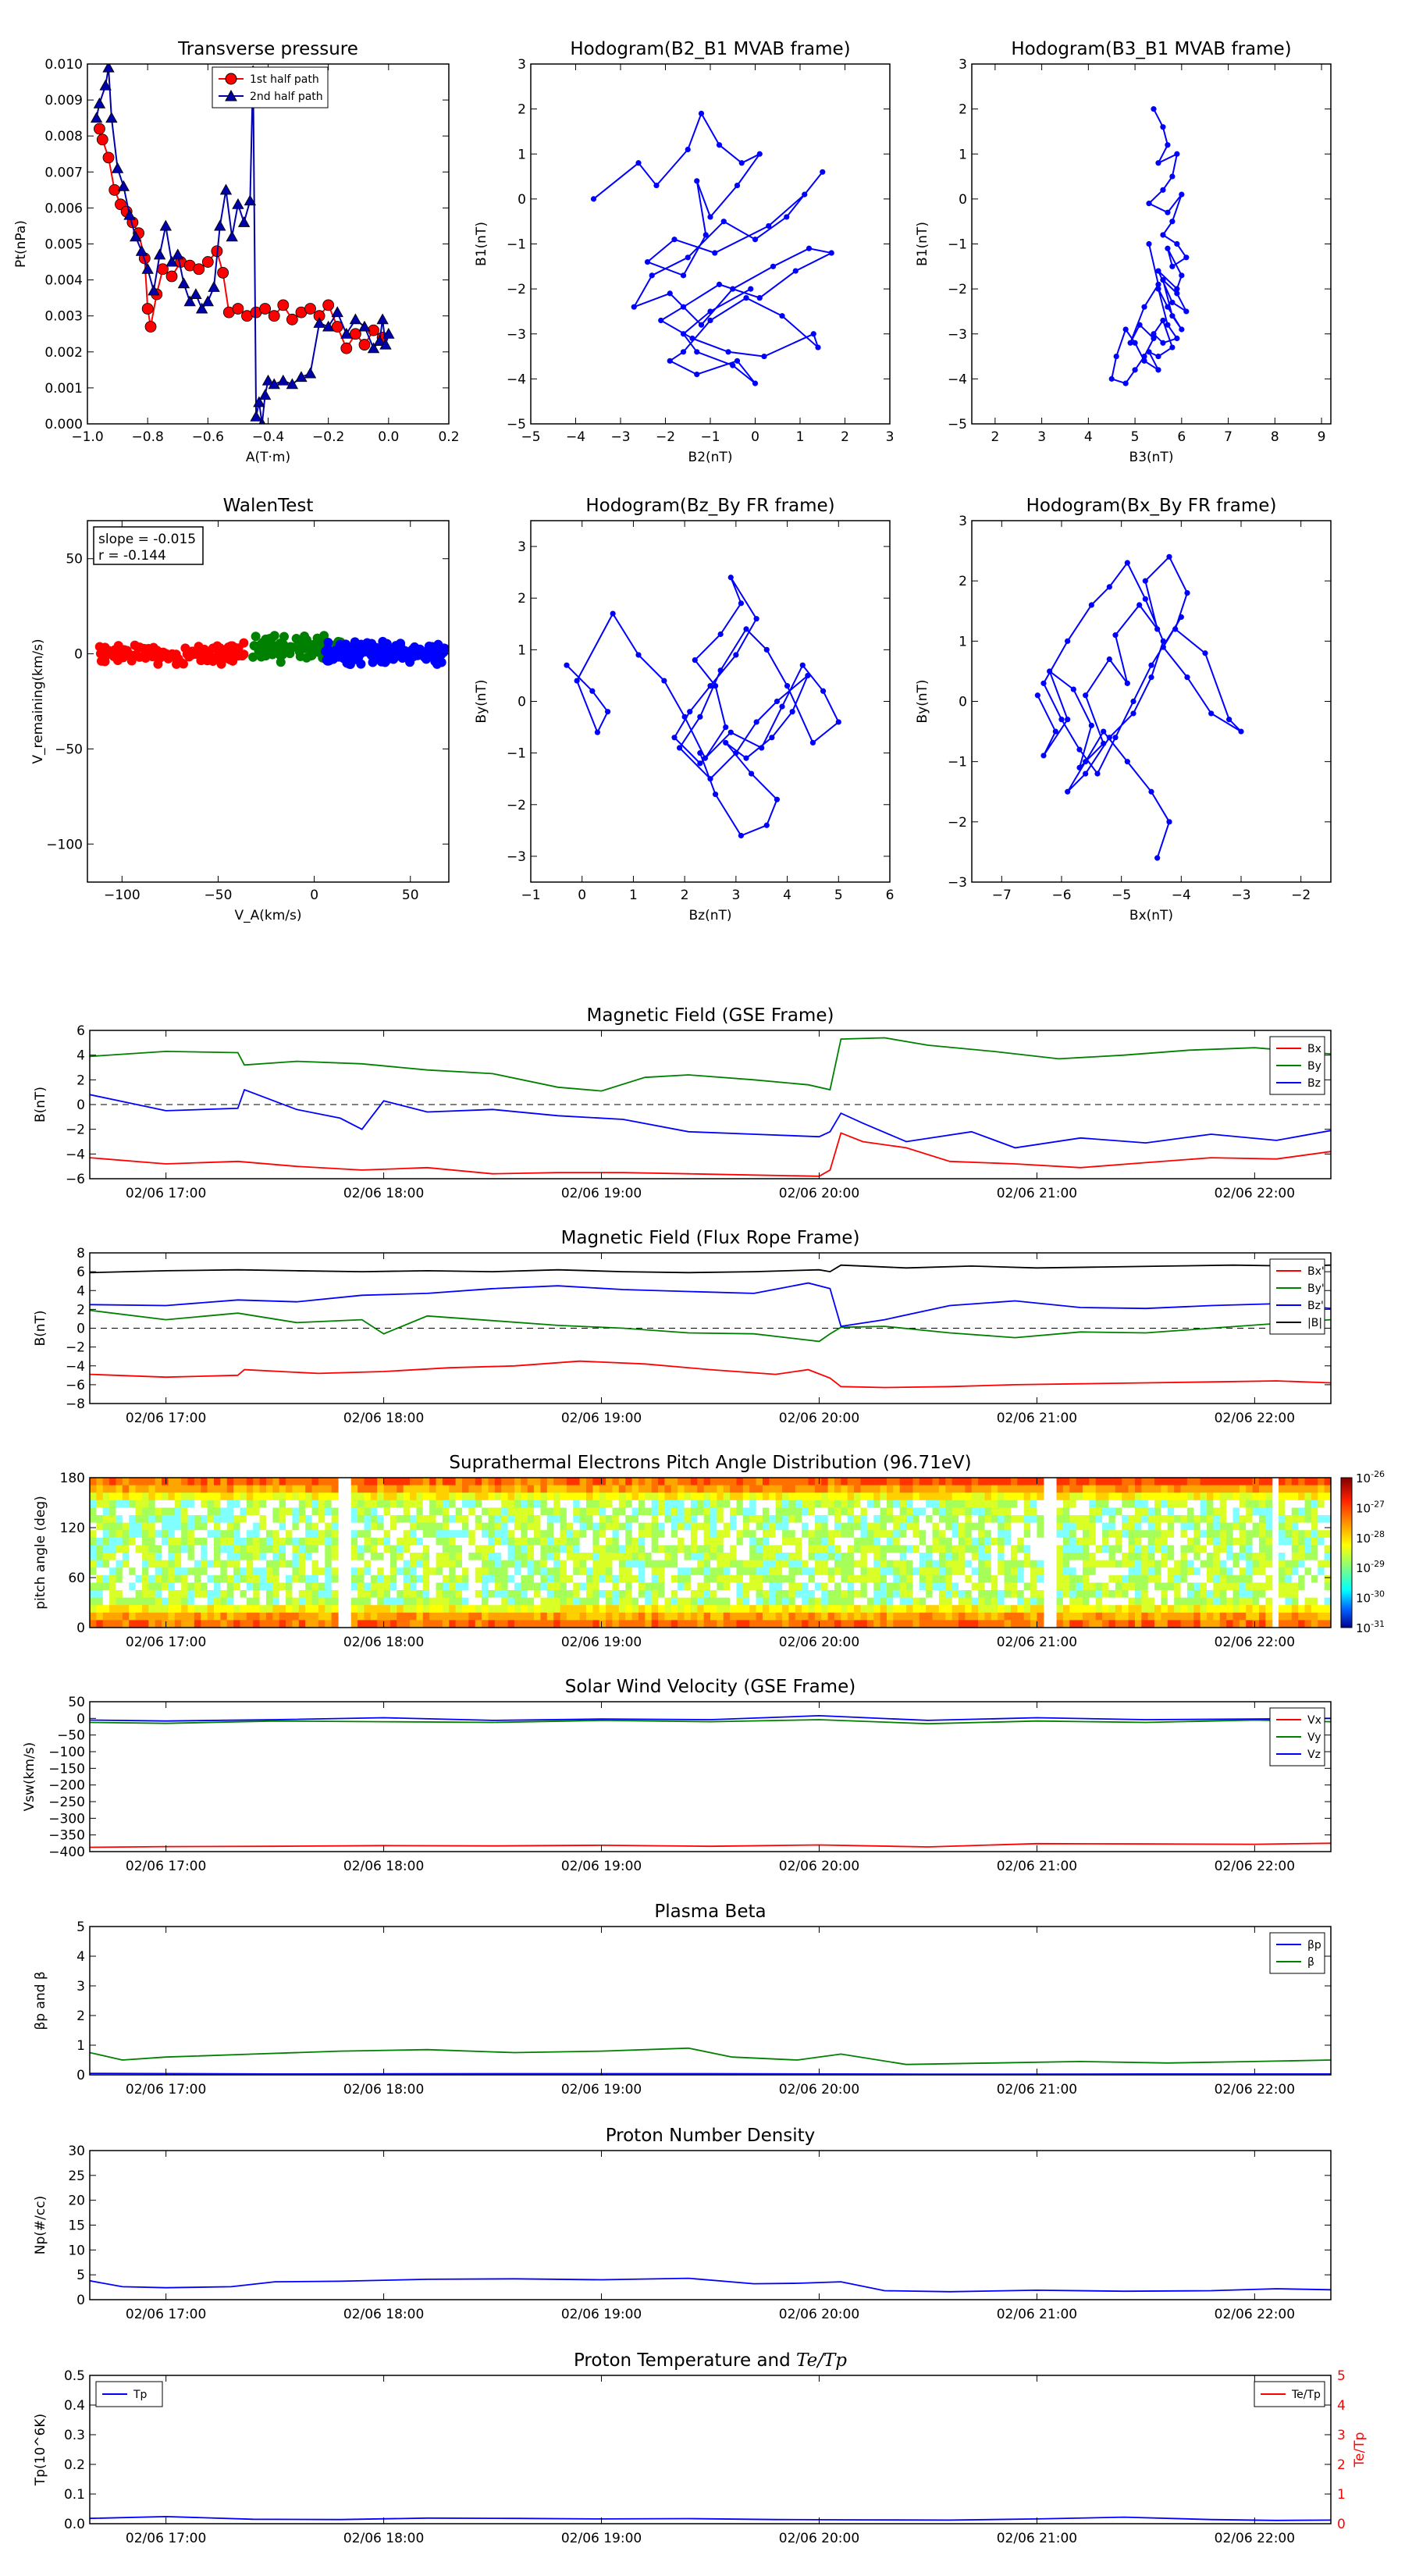  What do you see at coordinates (711, 1552) in the screenshot?
I see `plot-frame` at bounding box center [711, 1552].